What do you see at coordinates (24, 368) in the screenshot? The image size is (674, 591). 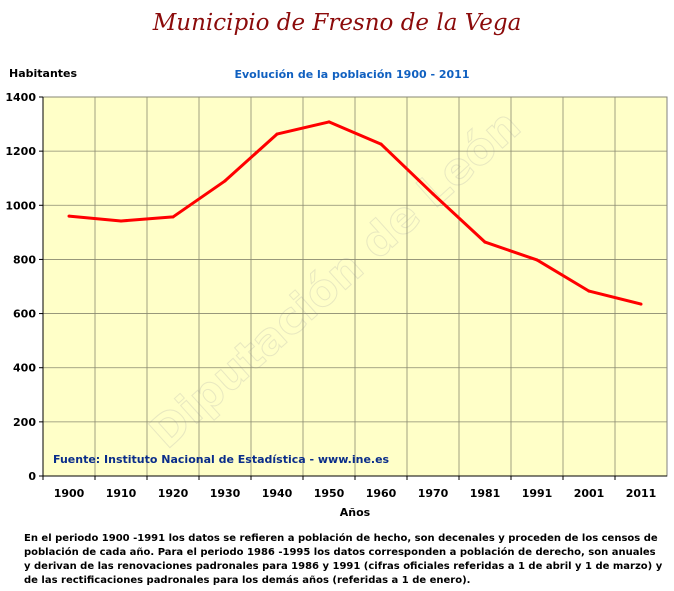 I see `y-tick-label: 400` at bounding box center [24, 368].